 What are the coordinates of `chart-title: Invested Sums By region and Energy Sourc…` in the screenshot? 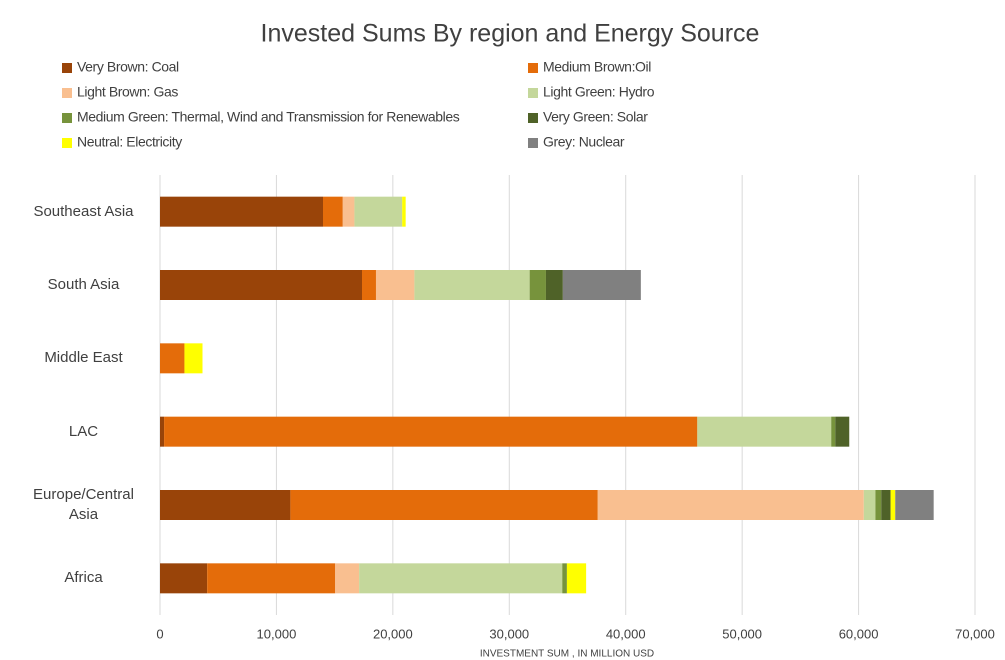 It's located at (510, 34).